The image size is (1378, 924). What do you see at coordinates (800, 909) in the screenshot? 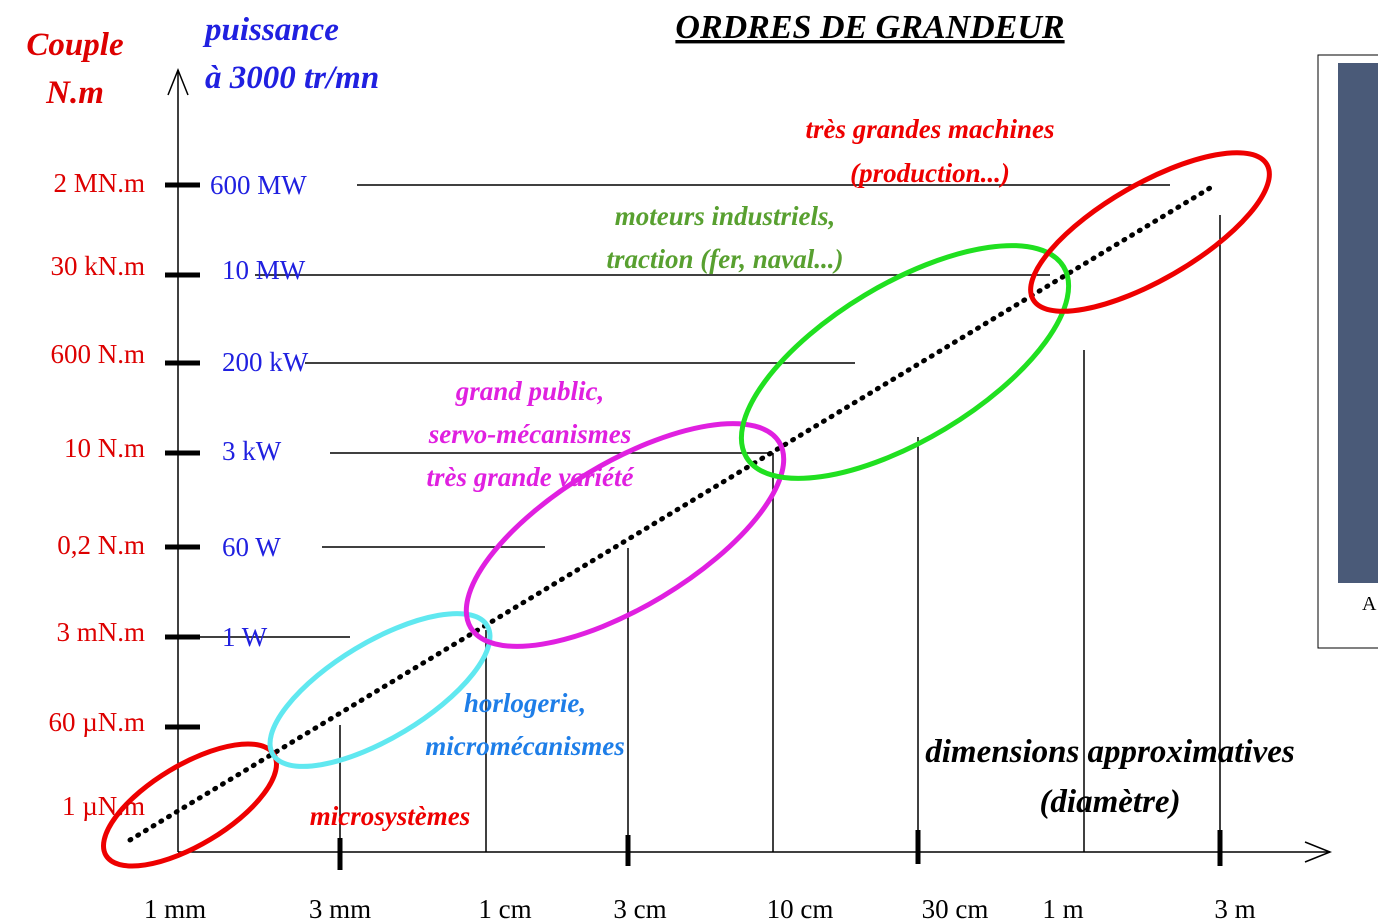
I see `size-tick: 10 cm` at bounding box center [800, 909].